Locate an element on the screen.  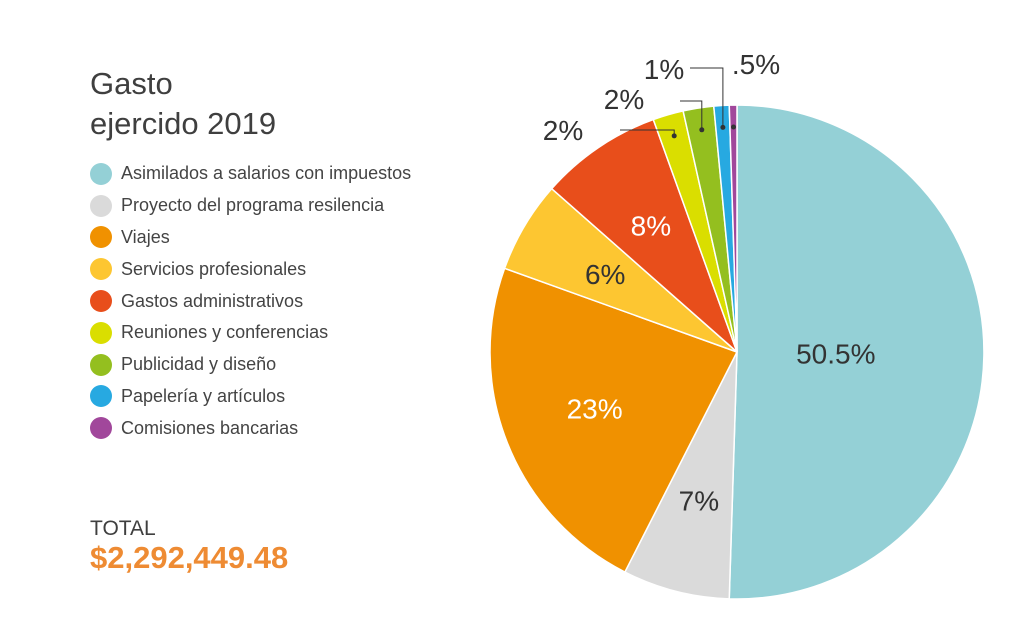
legend-item: Asimilados a salarios con impuestos is located at coordinates (250, 174).